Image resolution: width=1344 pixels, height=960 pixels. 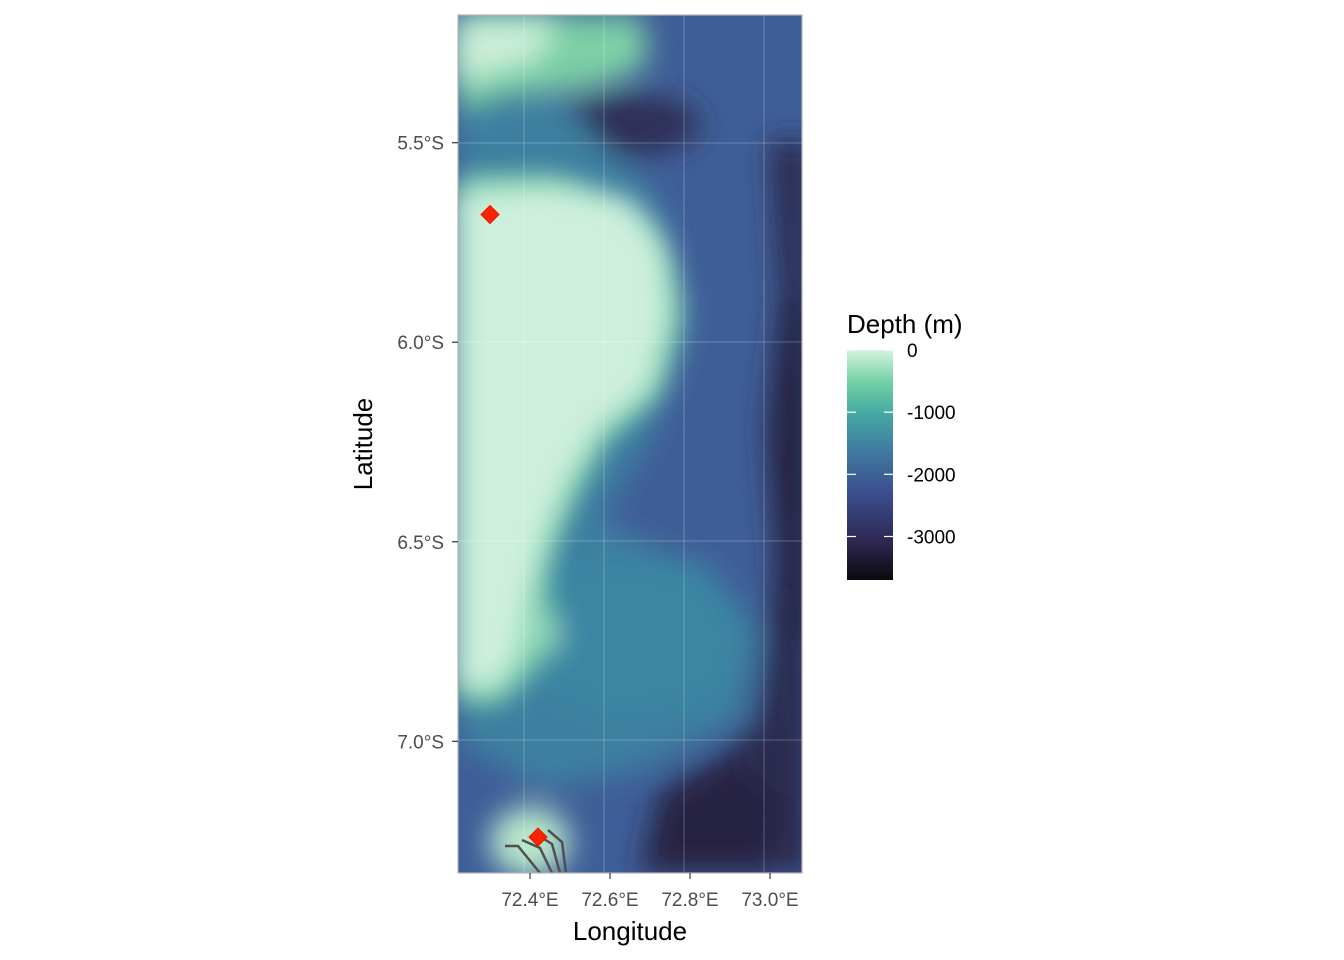 I want to click on point-markers, so click(x=514, y=525).